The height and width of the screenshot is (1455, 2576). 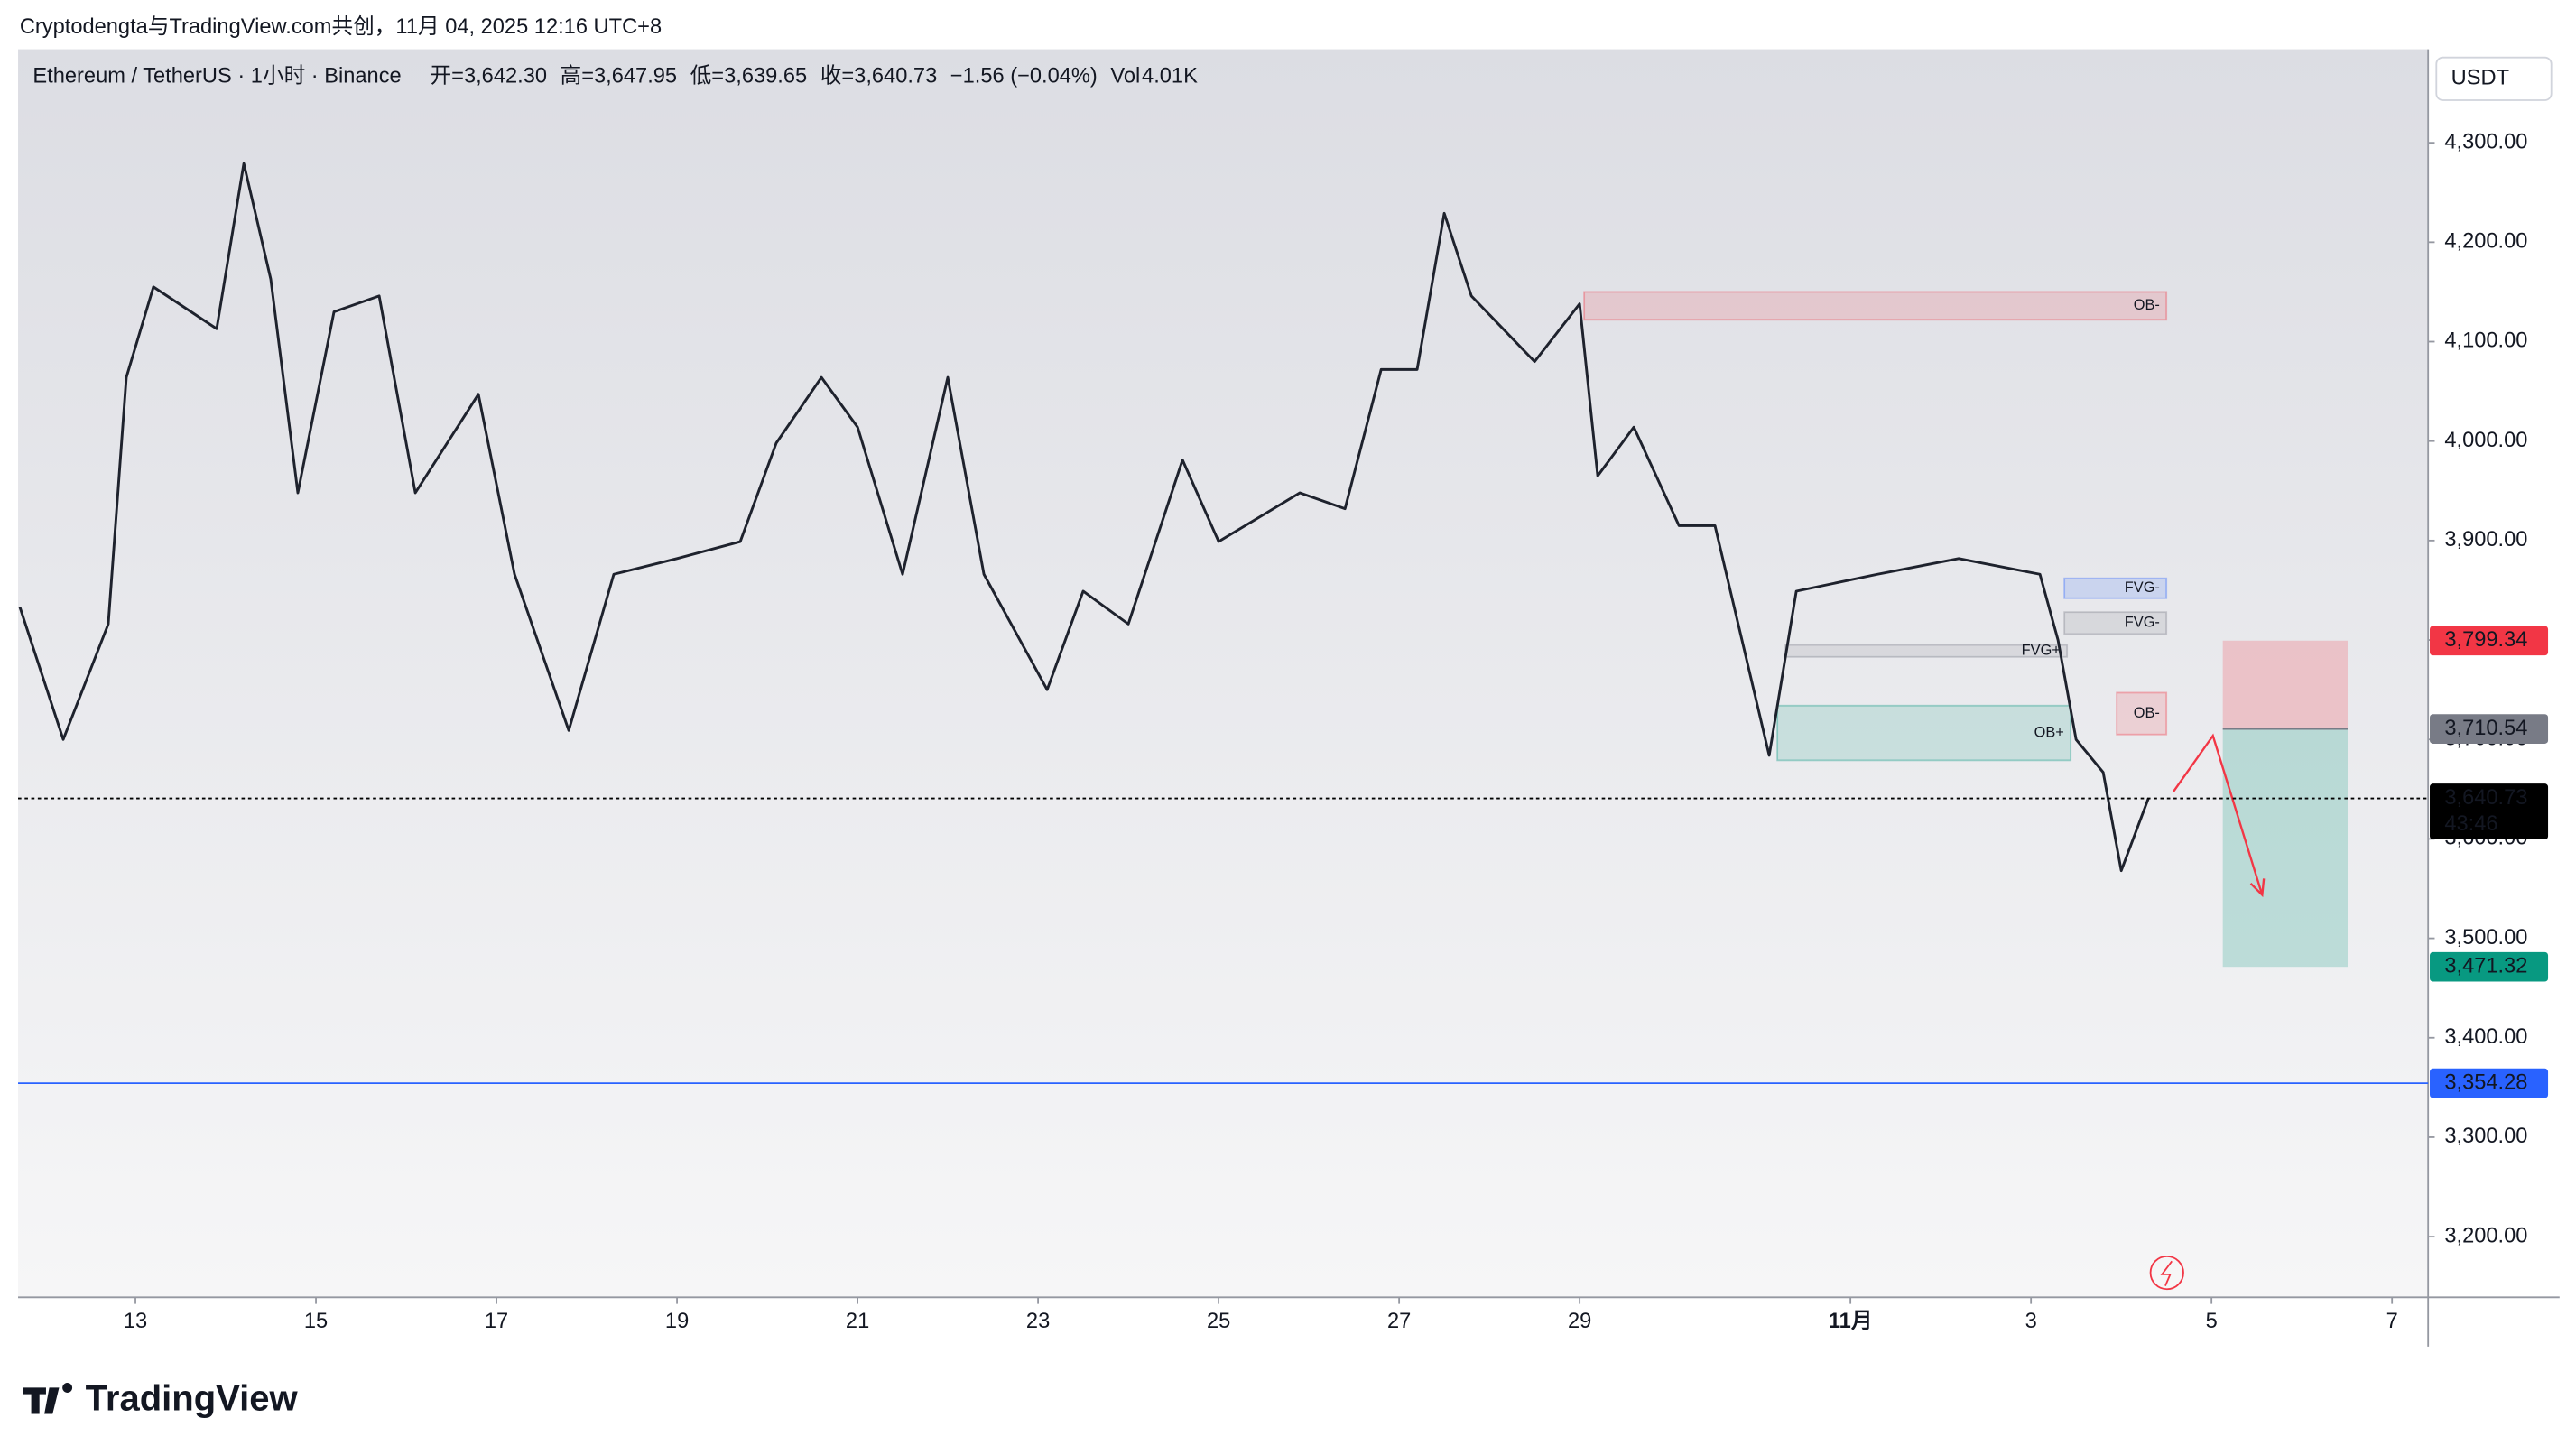 What do you see at coordinates (749, 76) in the screenshot?
I see `ohlc-legend: 低=3,639.65` at bounding box center [749, 76].